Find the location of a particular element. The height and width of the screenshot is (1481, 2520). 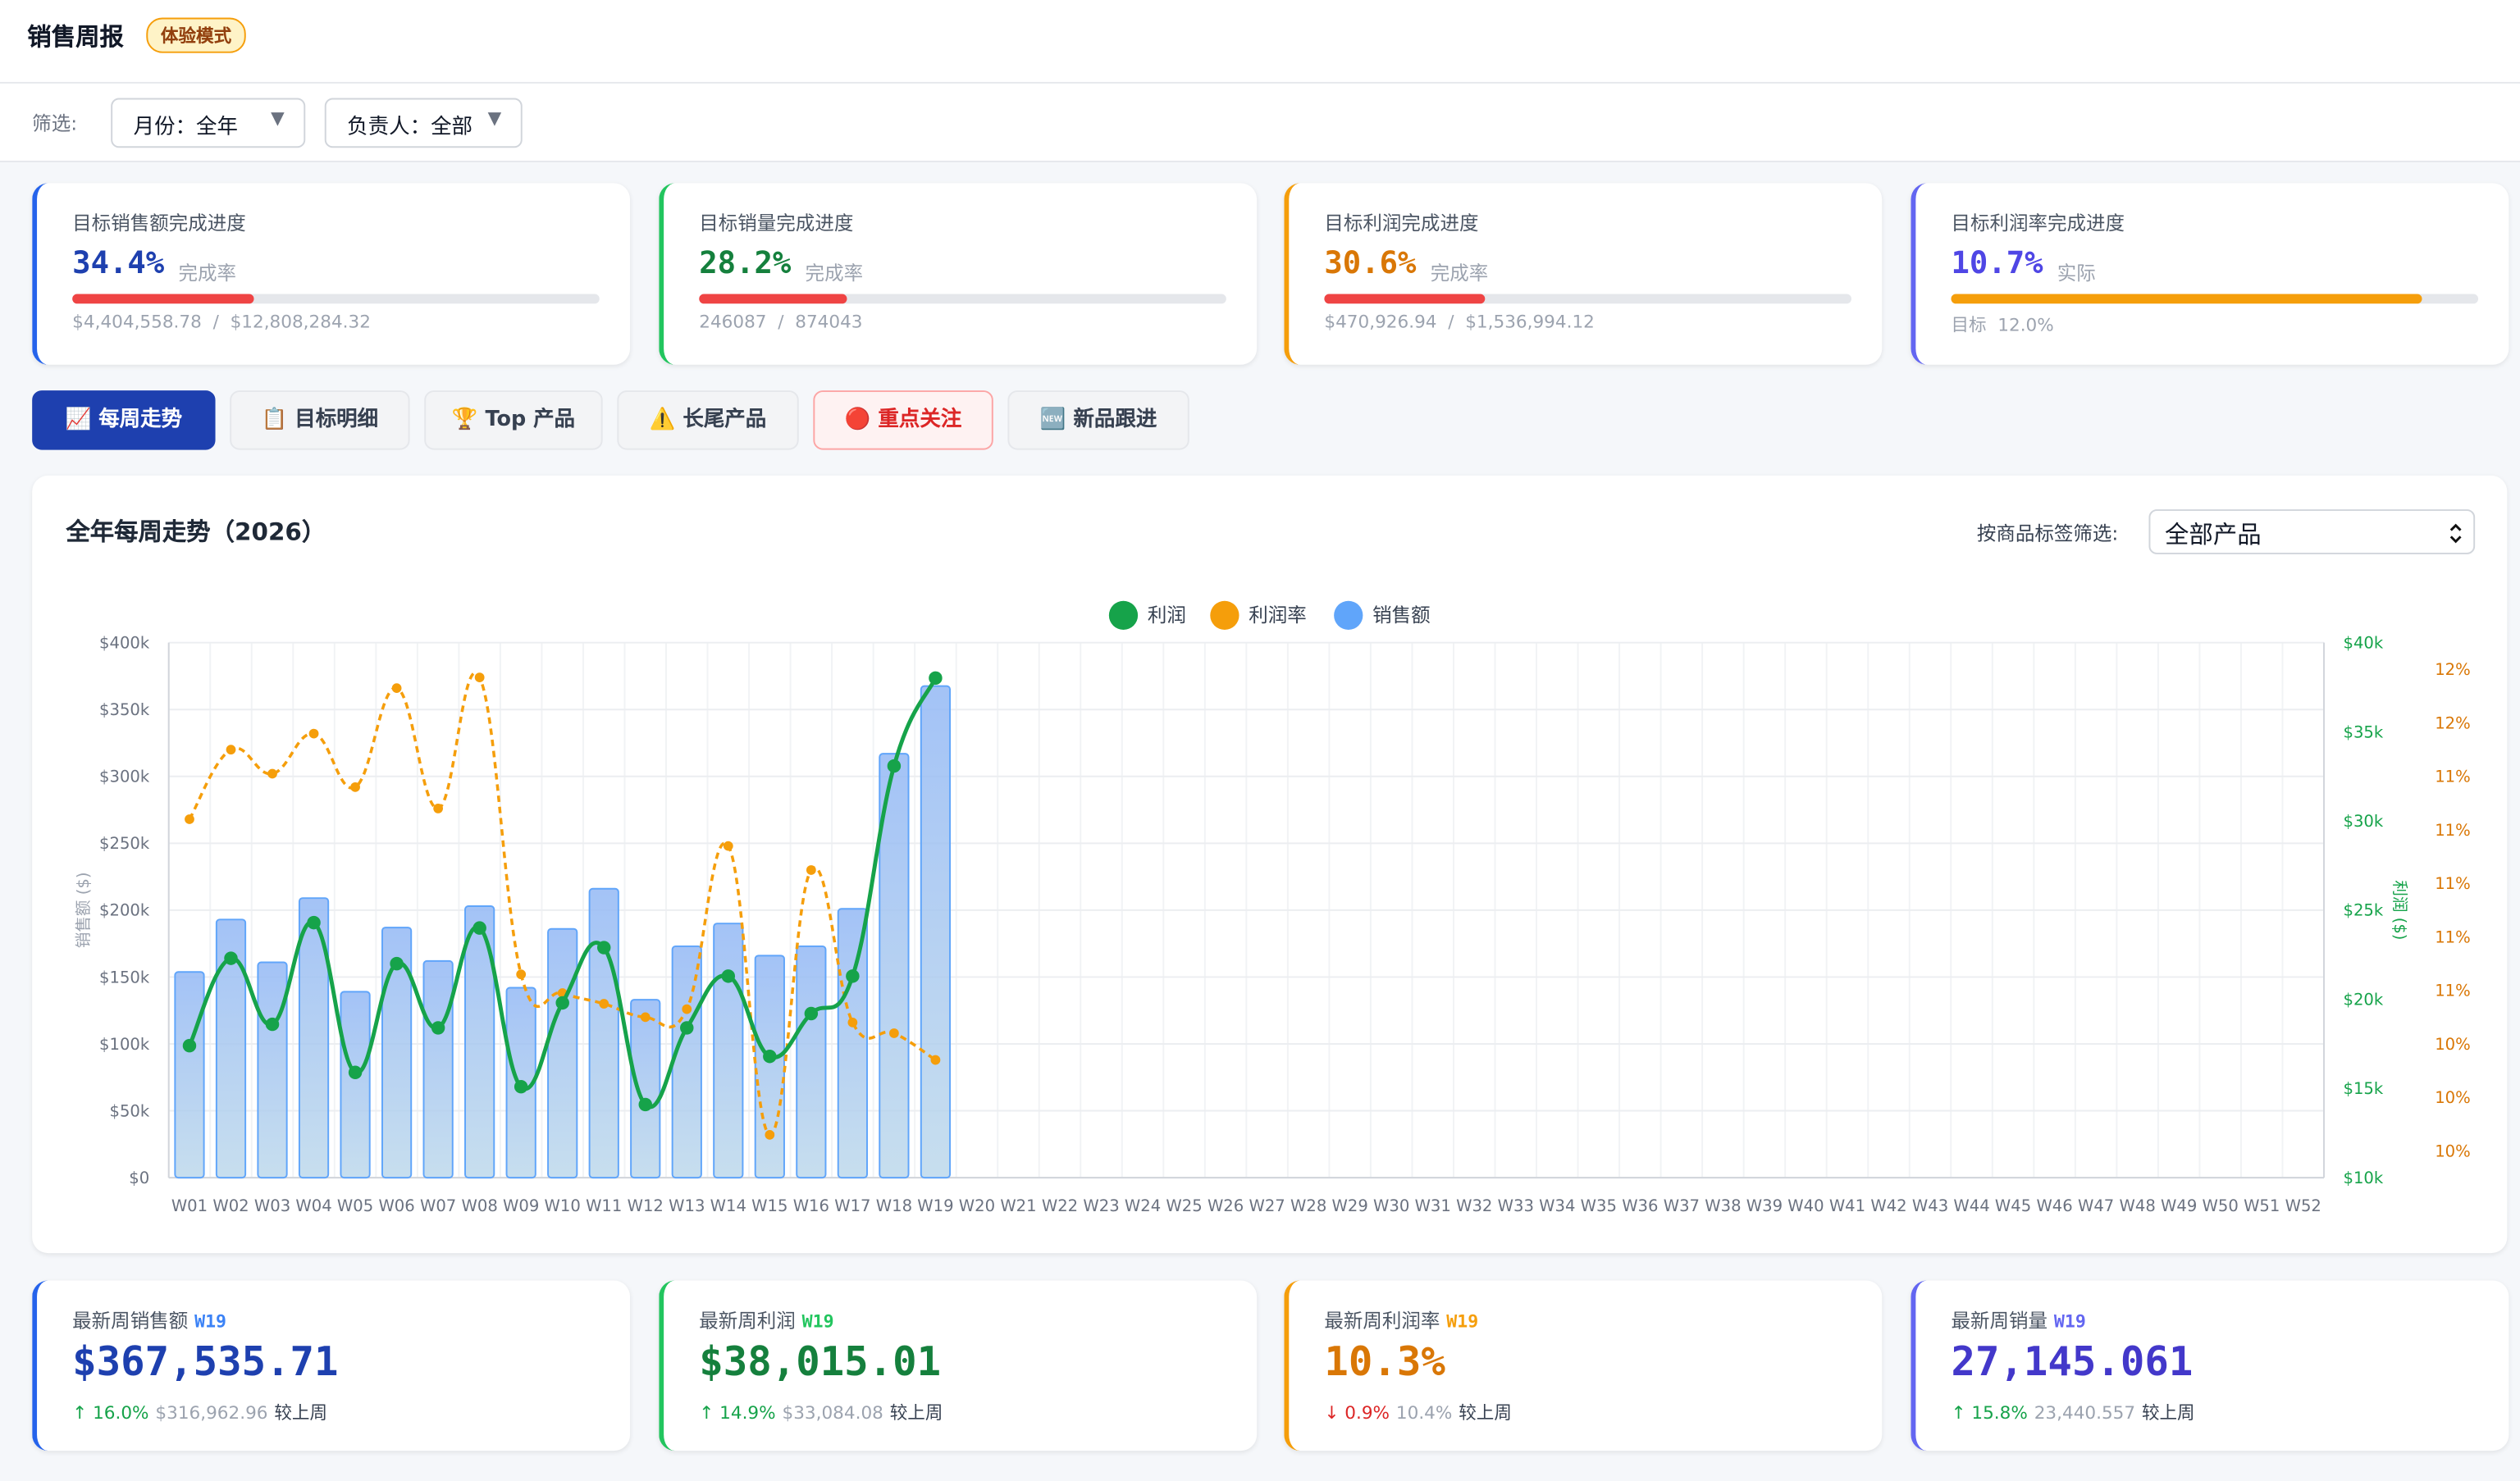

latest-footer: ↑ 15.8% 23,440.557 较上周 is located at coordinates (2073, 1411).